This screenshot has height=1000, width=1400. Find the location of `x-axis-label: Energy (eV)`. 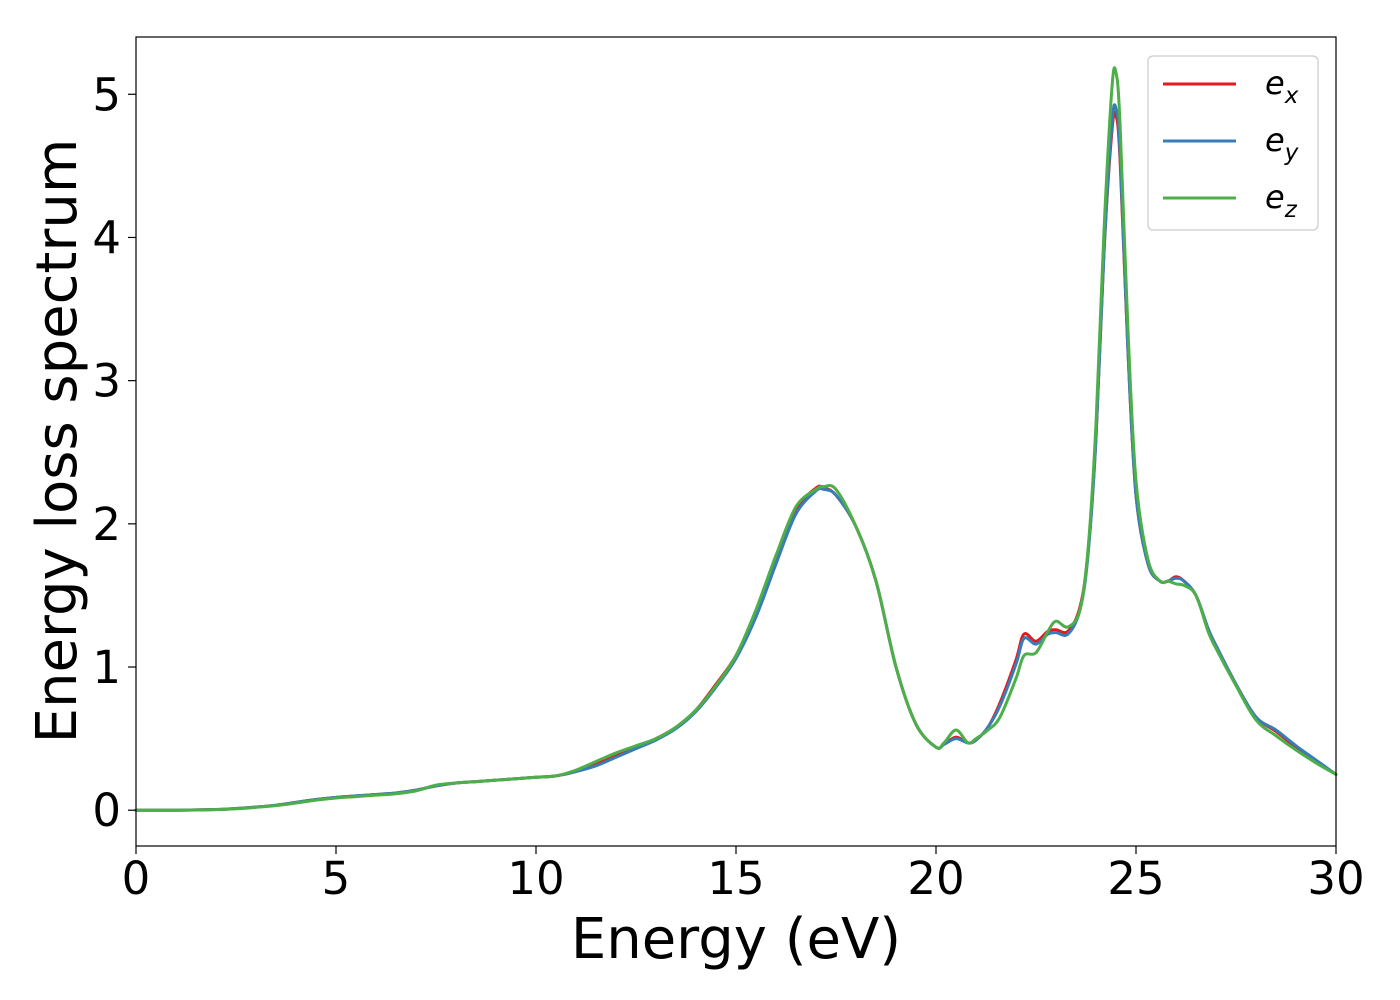

x-axis-label: Energy (eV) is located at coordinates (736, 939).